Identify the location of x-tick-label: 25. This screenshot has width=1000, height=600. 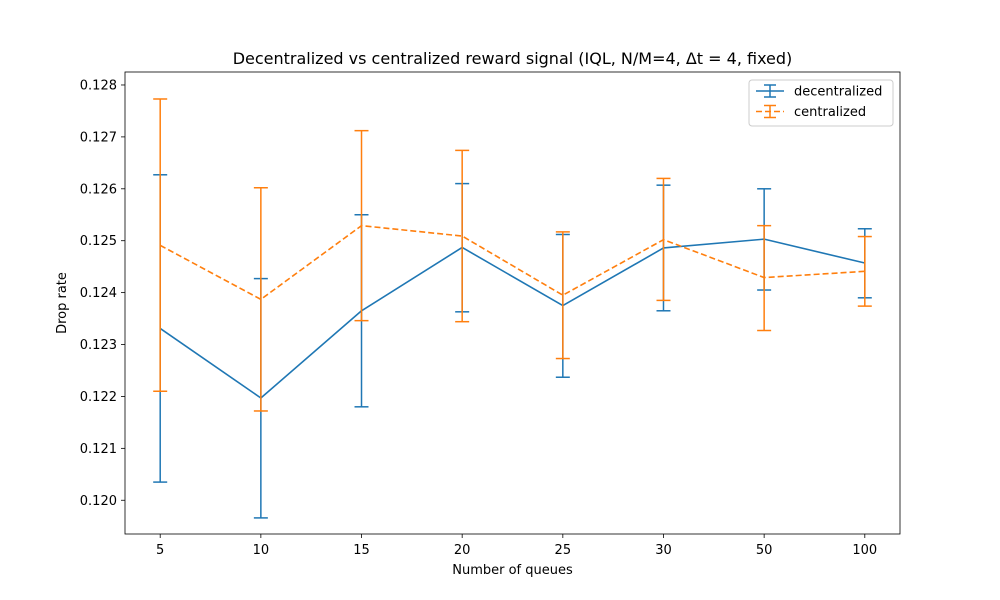
(563, 550).